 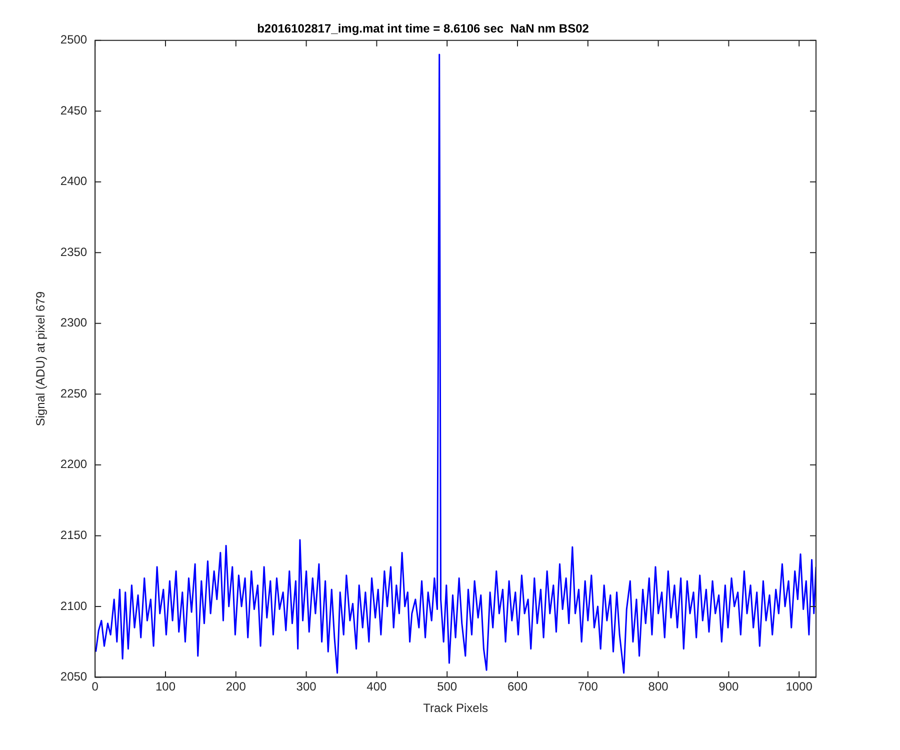 I want to click on y-axis-title: Signal (ADU) at pixel 679, so click(x=41, y=358).